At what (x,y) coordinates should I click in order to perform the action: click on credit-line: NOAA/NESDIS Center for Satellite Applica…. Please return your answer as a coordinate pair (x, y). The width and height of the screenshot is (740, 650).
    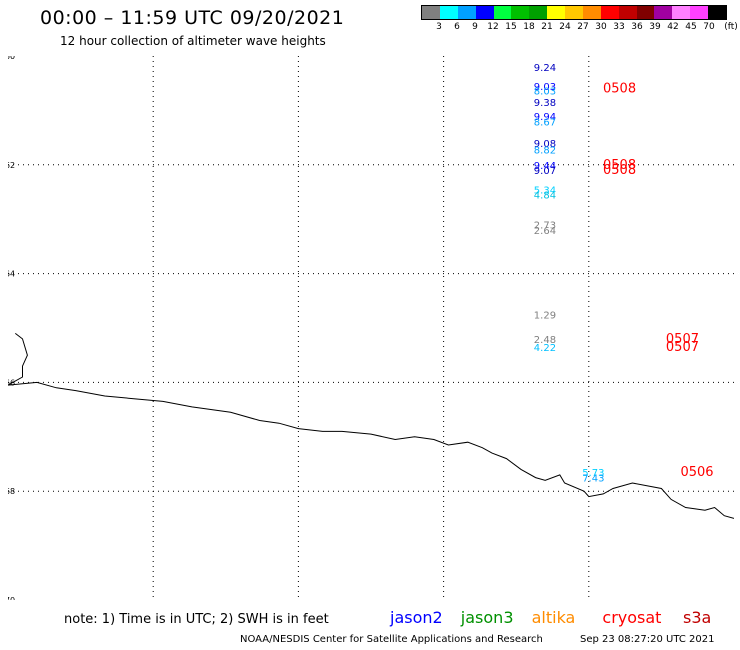
    Looking at the image, I should click on (391, 639).